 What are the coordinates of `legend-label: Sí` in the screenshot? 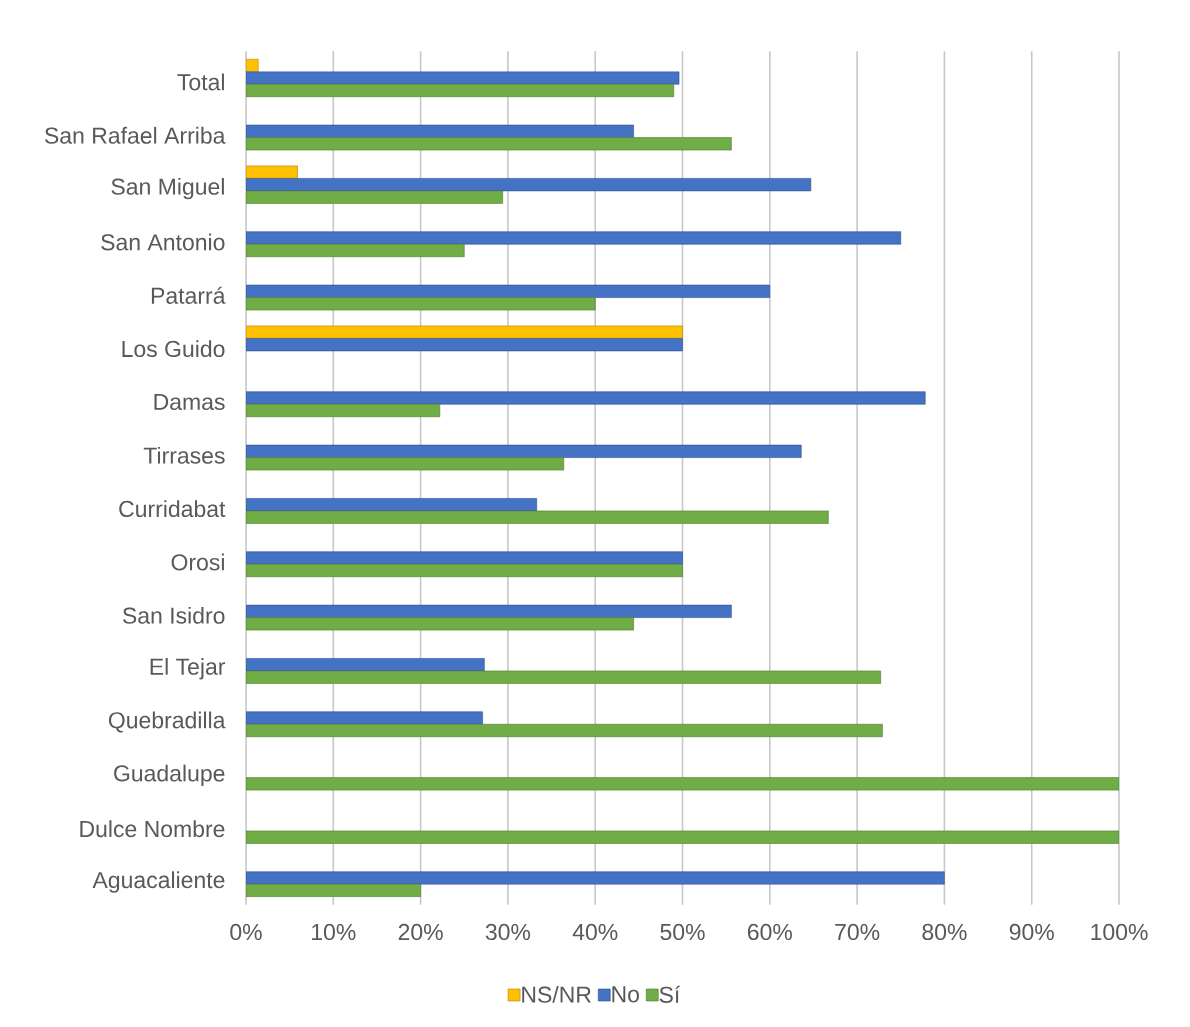 It's located at (670, 994).